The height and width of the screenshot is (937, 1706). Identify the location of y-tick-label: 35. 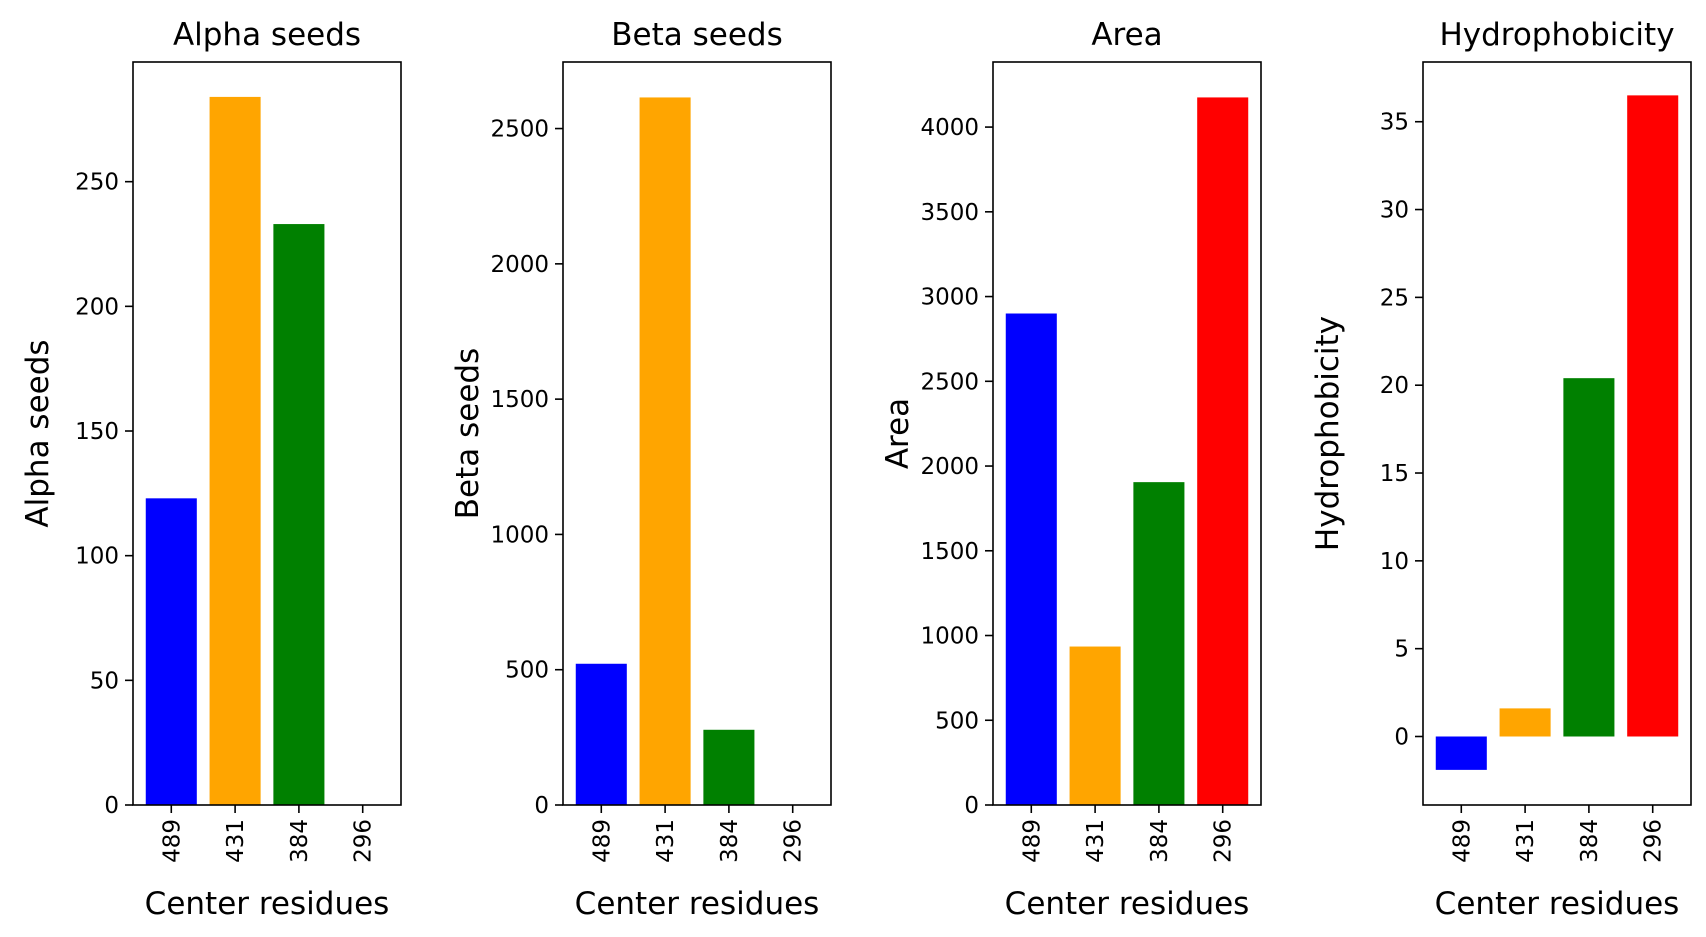
(1394, 123).